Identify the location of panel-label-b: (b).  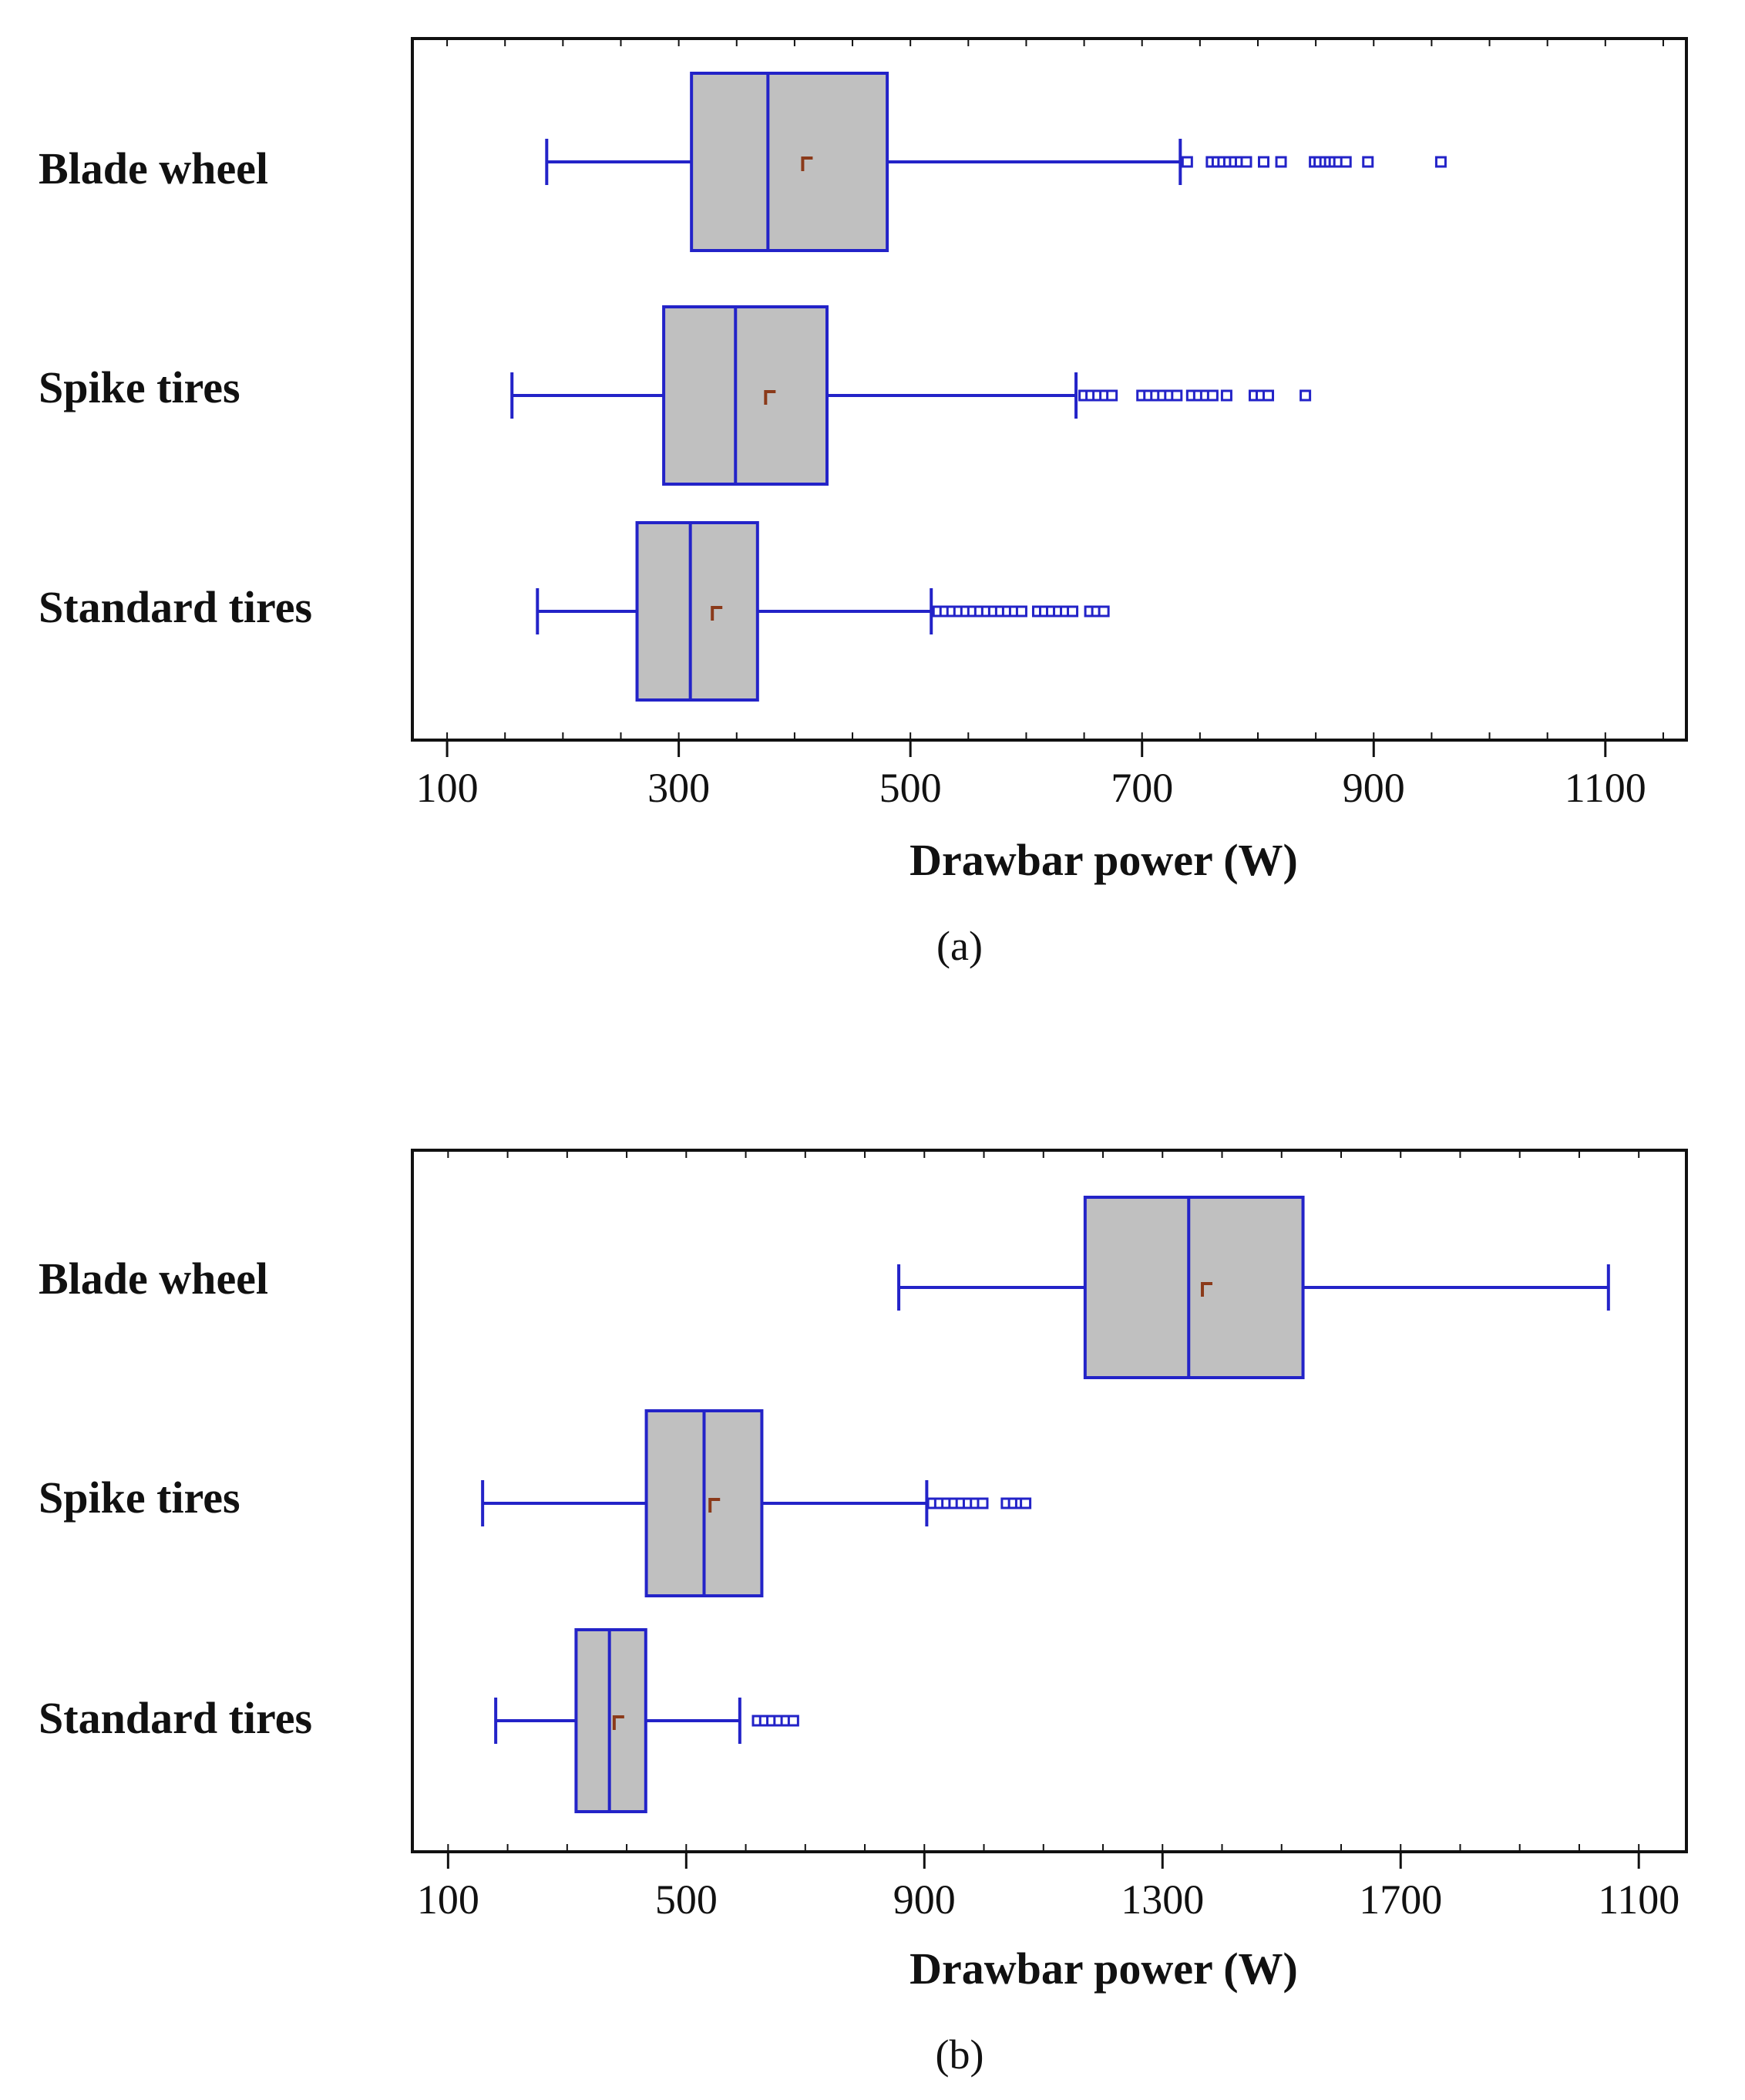
(960, 2054).